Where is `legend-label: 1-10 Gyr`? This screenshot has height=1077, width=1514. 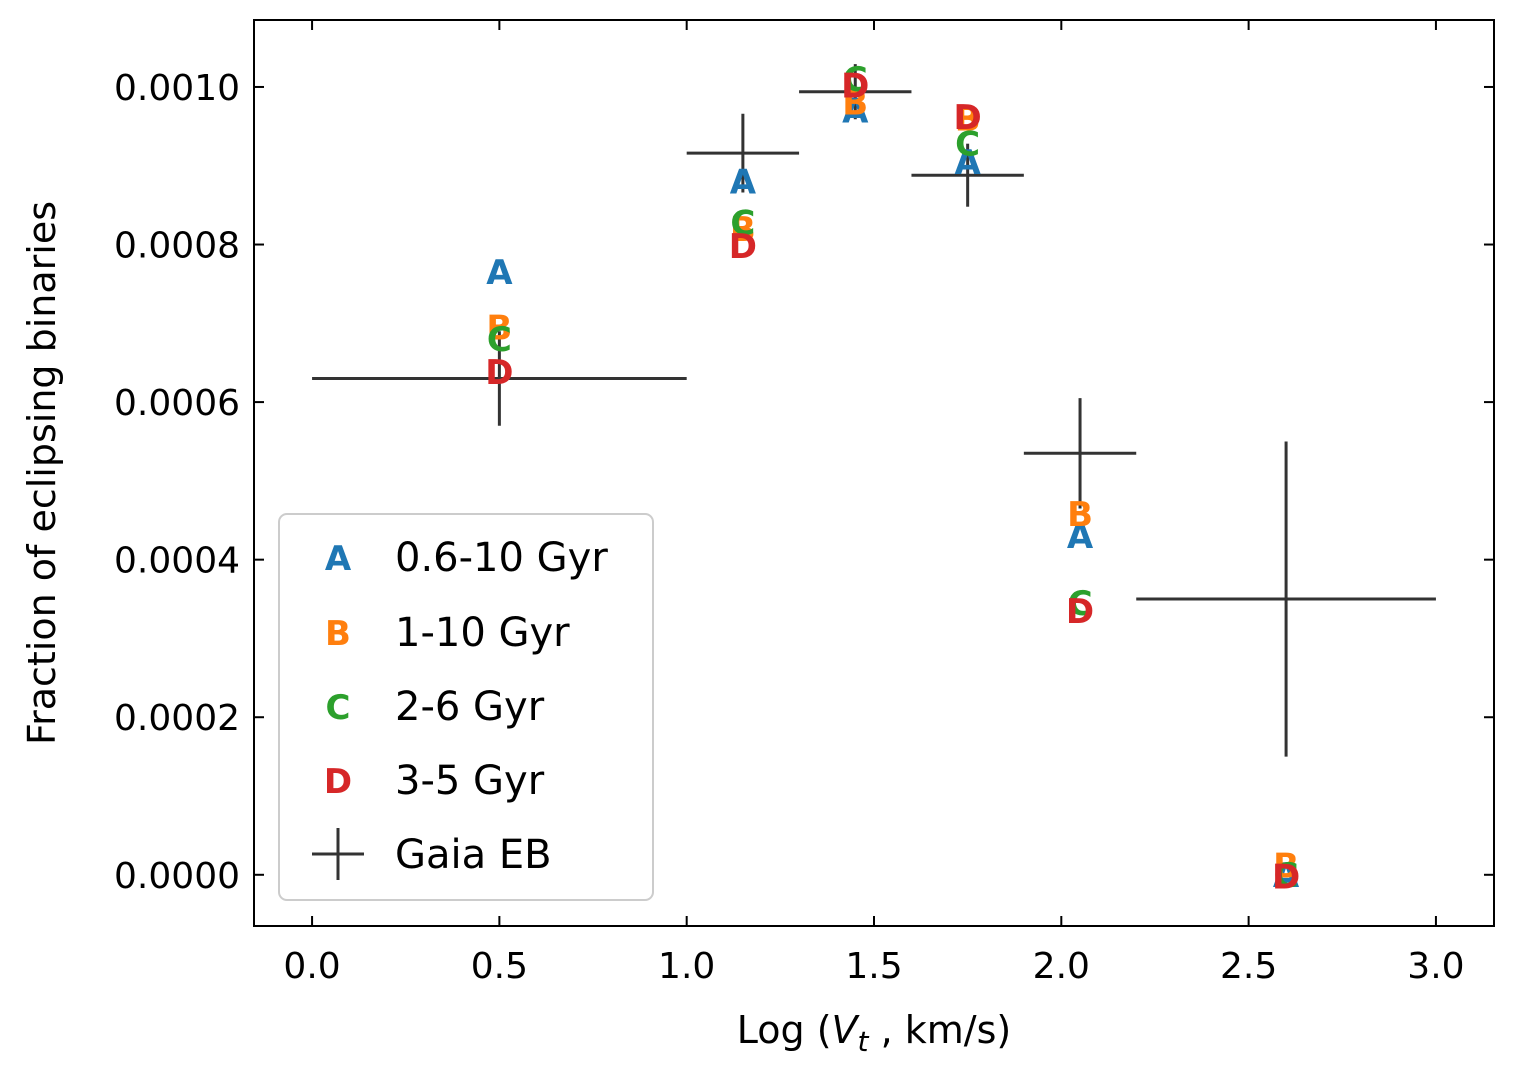 legend-label: 1-10 Gyr is located at coordinates (482, 633).